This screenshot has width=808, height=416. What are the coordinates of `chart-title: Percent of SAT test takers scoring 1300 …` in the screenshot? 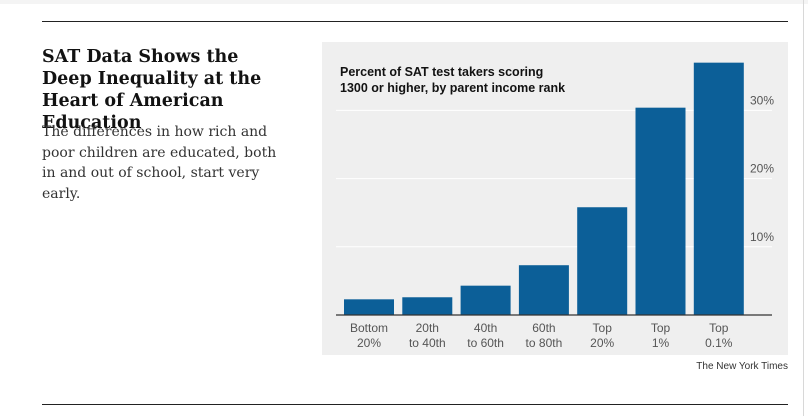 It's located at (453, 80).